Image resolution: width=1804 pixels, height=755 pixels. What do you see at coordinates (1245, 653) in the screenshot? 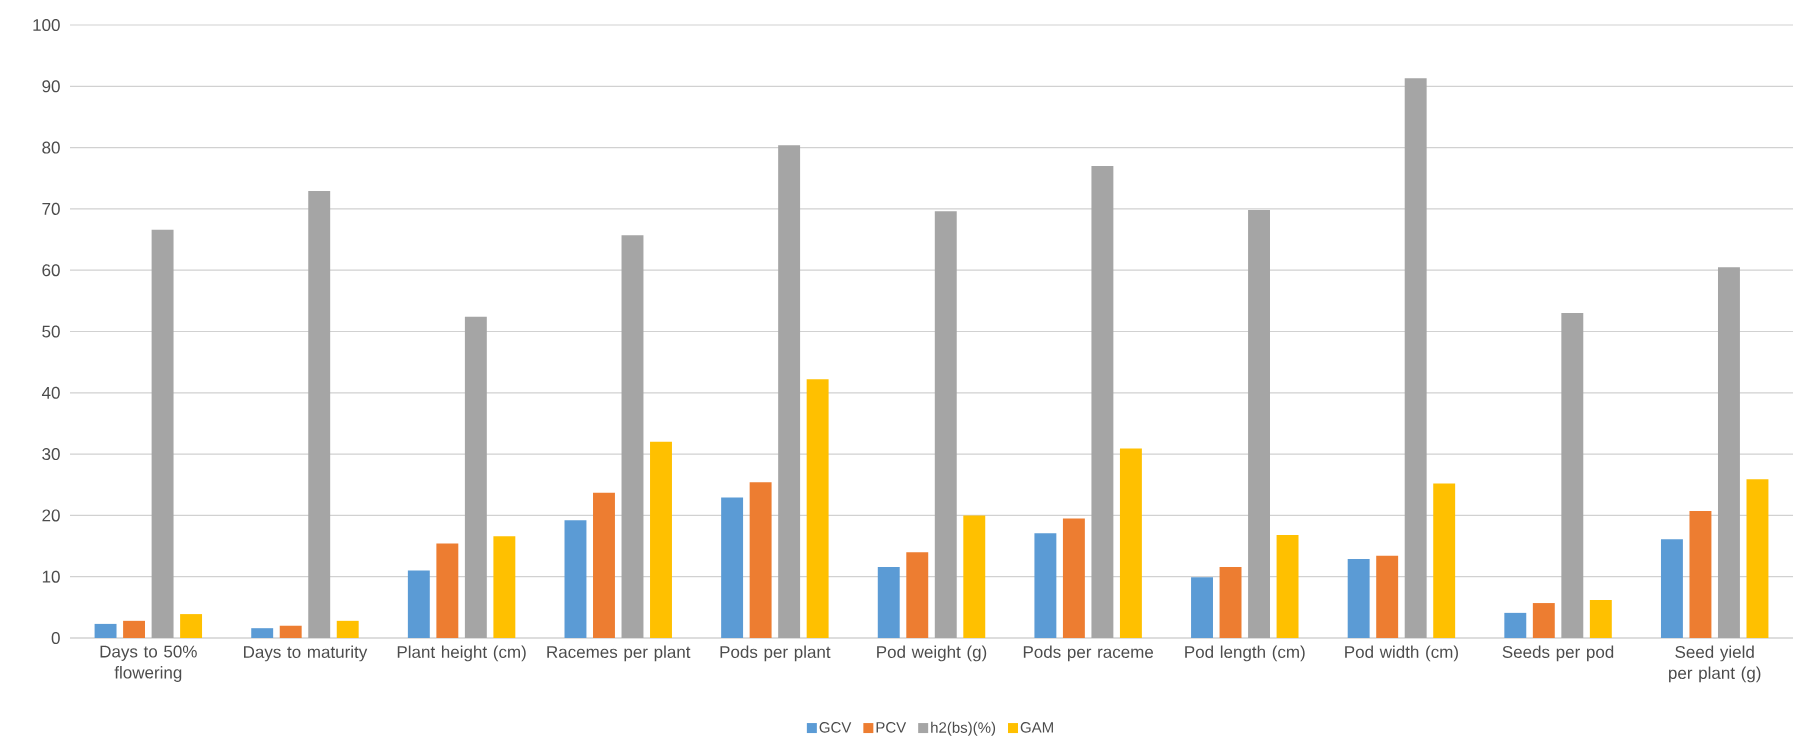
I see `x-tick-label: Pod length (cm)` at bounding box center [1245, 653].